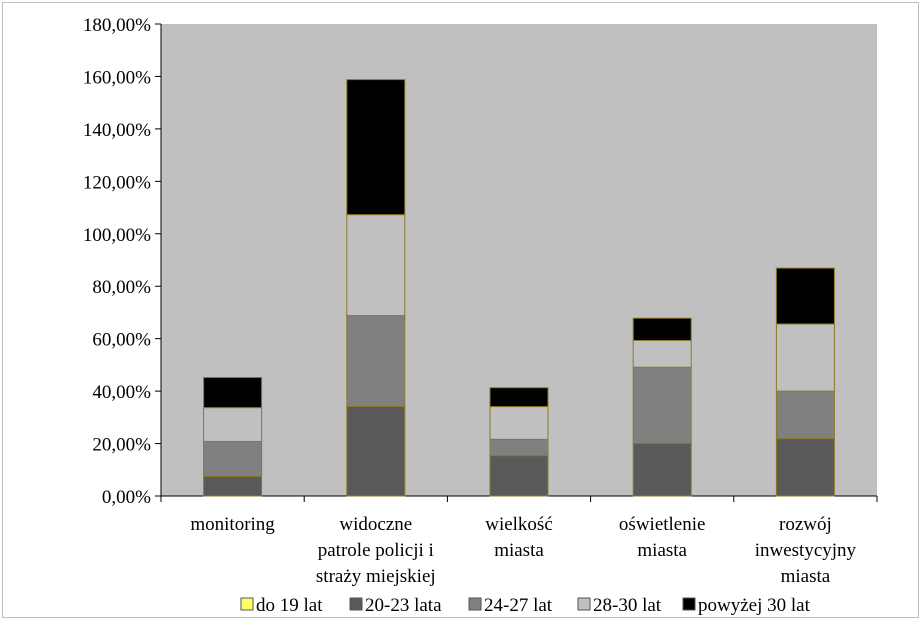 Image resolution: width=923 pixels, height=622 pixels. I want to click on category-label: straży miejskiej, so click(376, 576).